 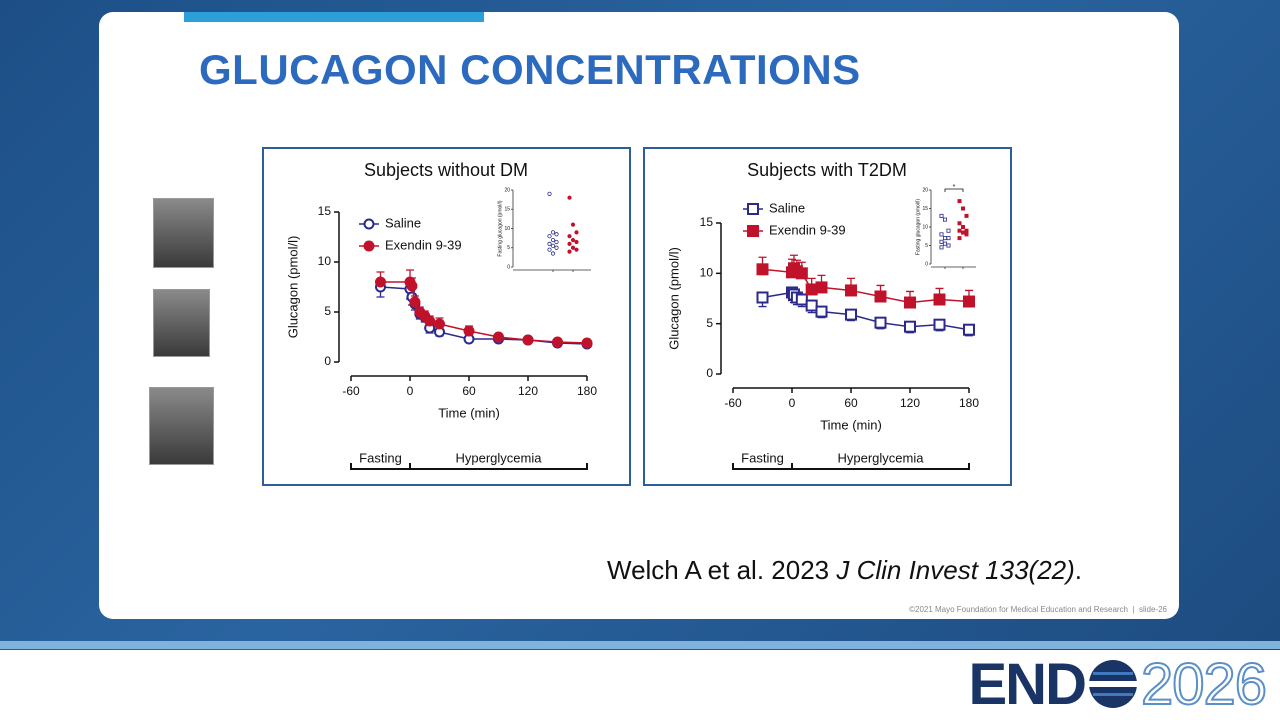 What do you see at coordinates (640, 685) in the screenshot?
I see `footer` at bounding box center [640, 685].